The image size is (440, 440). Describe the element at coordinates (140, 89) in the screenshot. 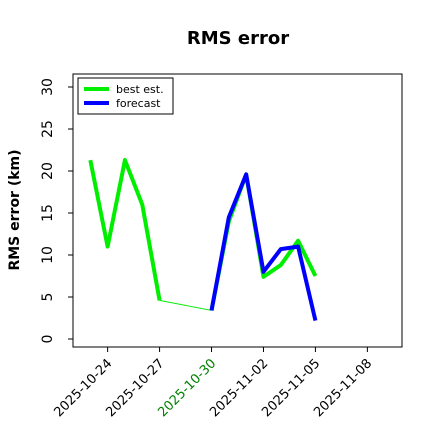

I see `legend-label: best est.` at that location.